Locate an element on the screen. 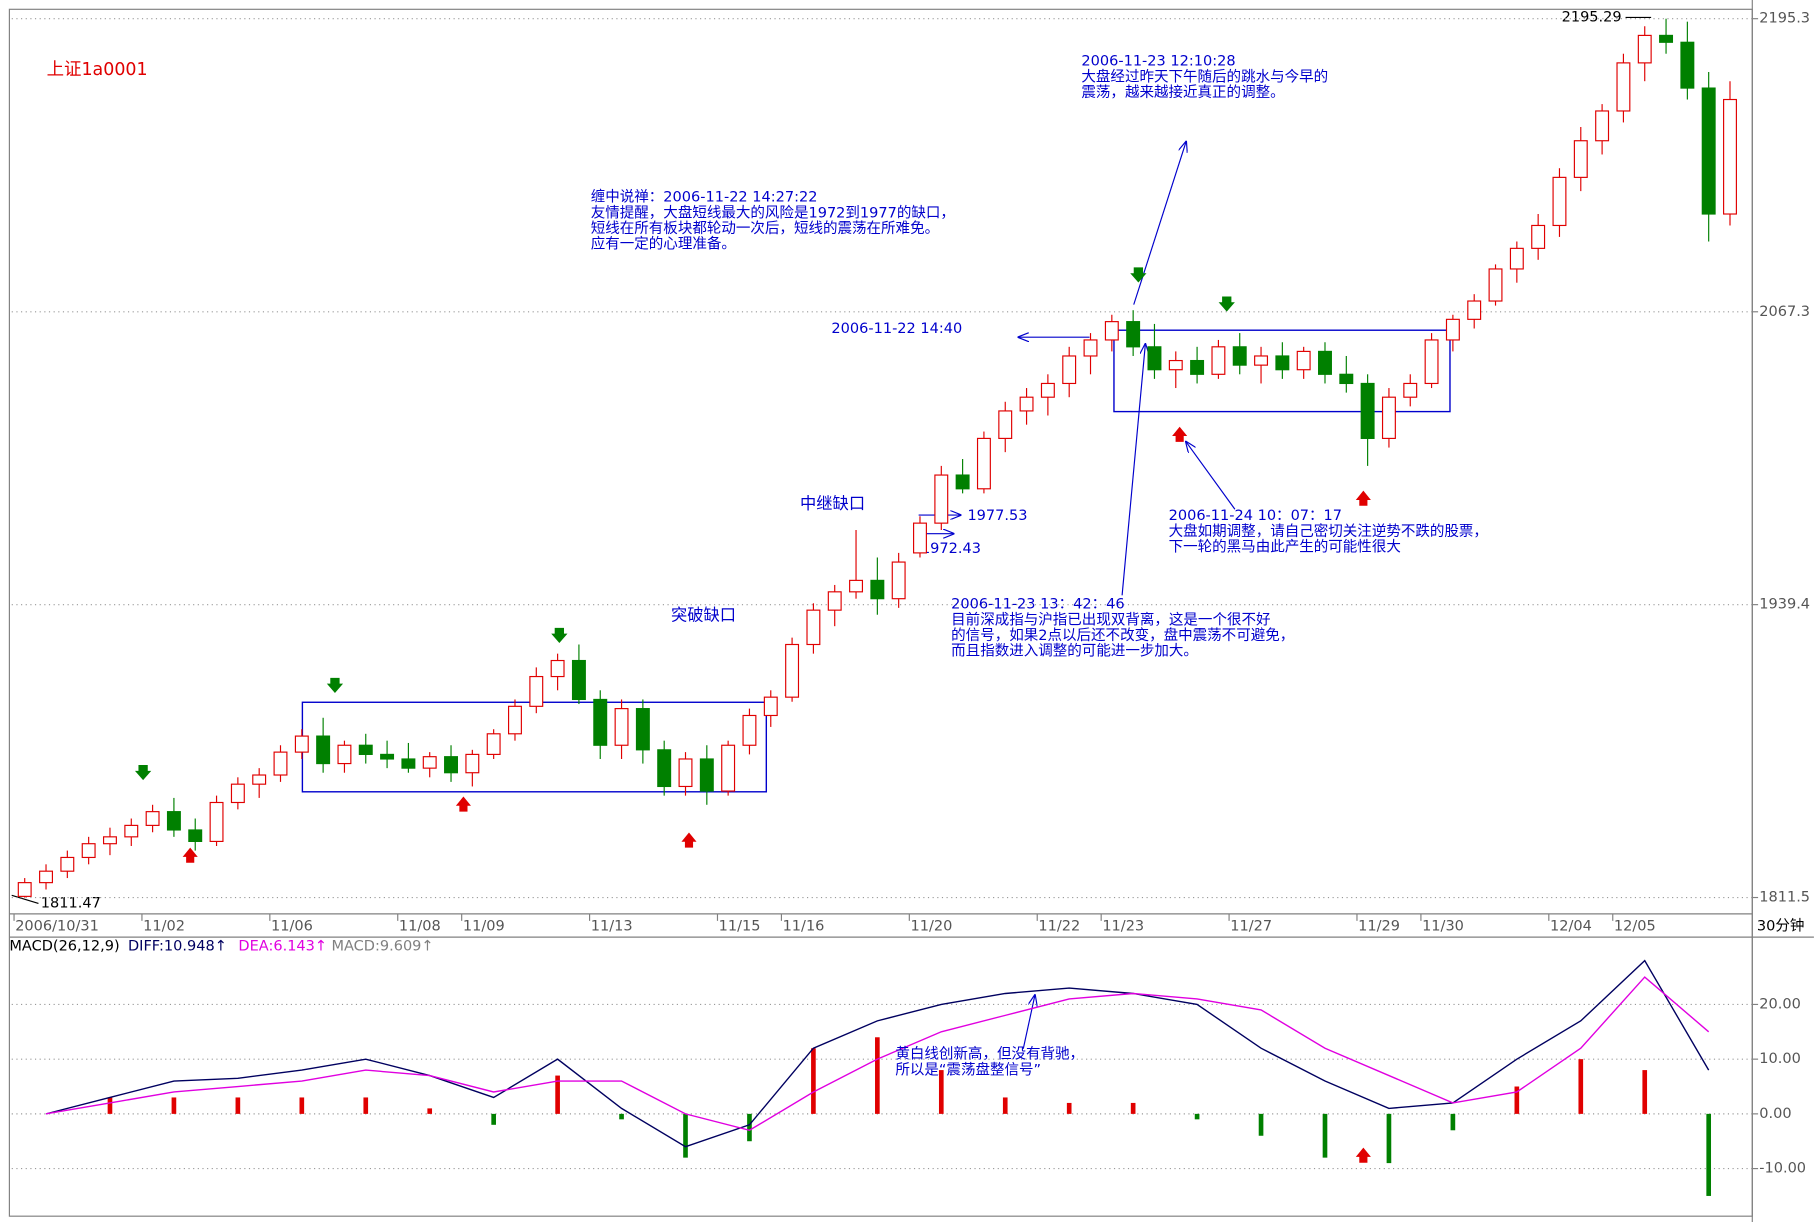 This screenshot has width=1814, height=1222. gap-name: 突破缺口 is located at coordinates (703, 615).